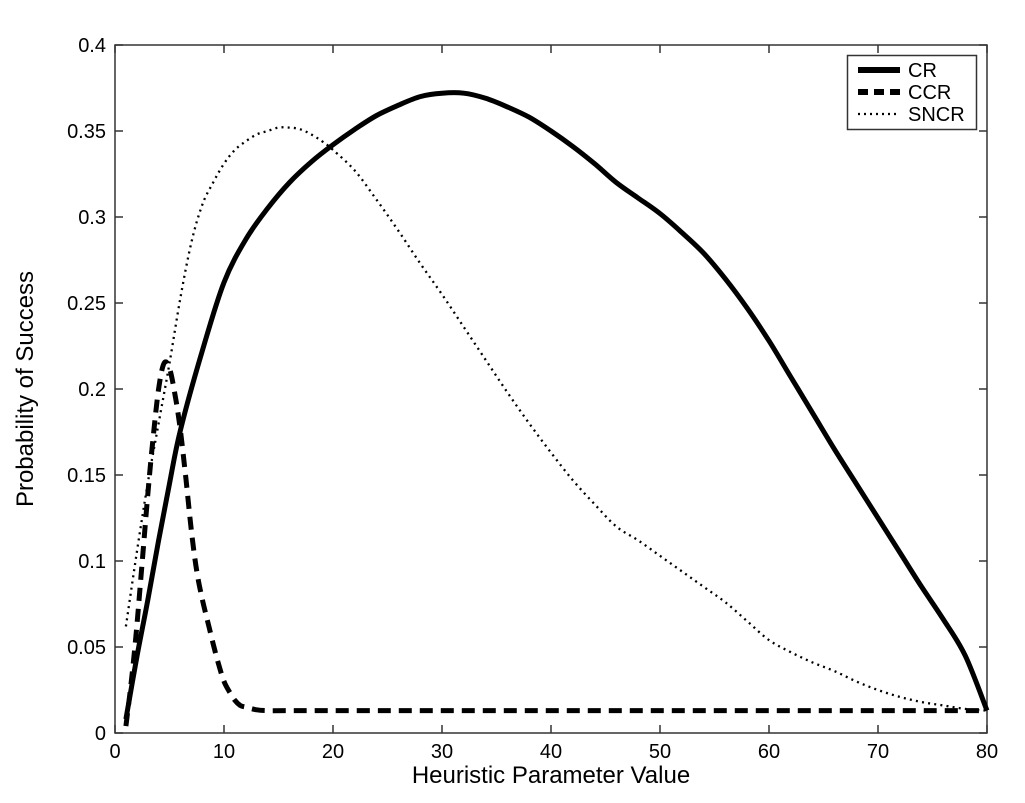  I want to click on y-tick-label: 0.3, so click(92, 218).